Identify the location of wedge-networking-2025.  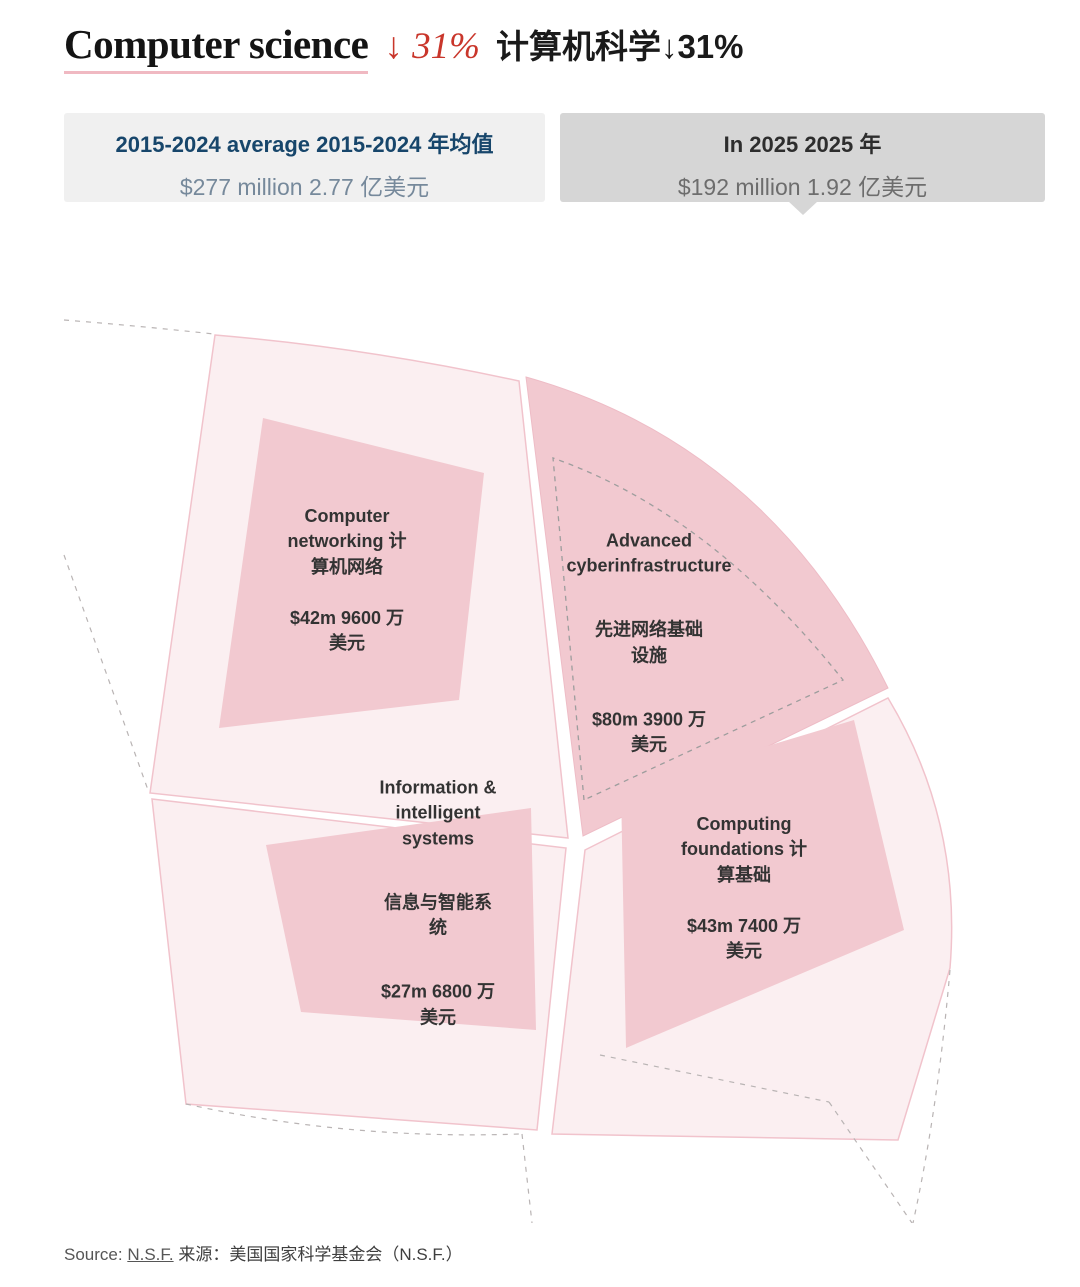
(351, 573).